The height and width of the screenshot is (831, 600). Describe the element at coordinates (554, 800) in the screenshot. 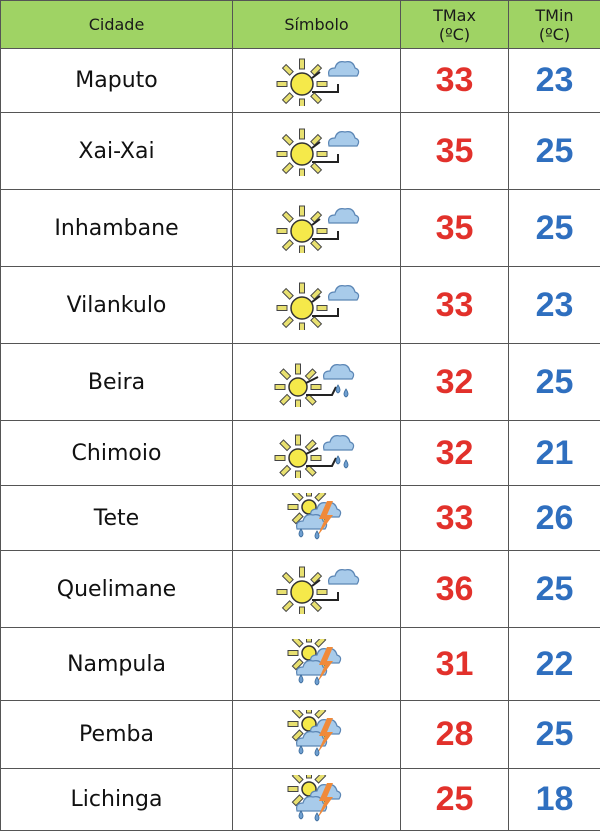

I see `tmin-value: 18` at that location.